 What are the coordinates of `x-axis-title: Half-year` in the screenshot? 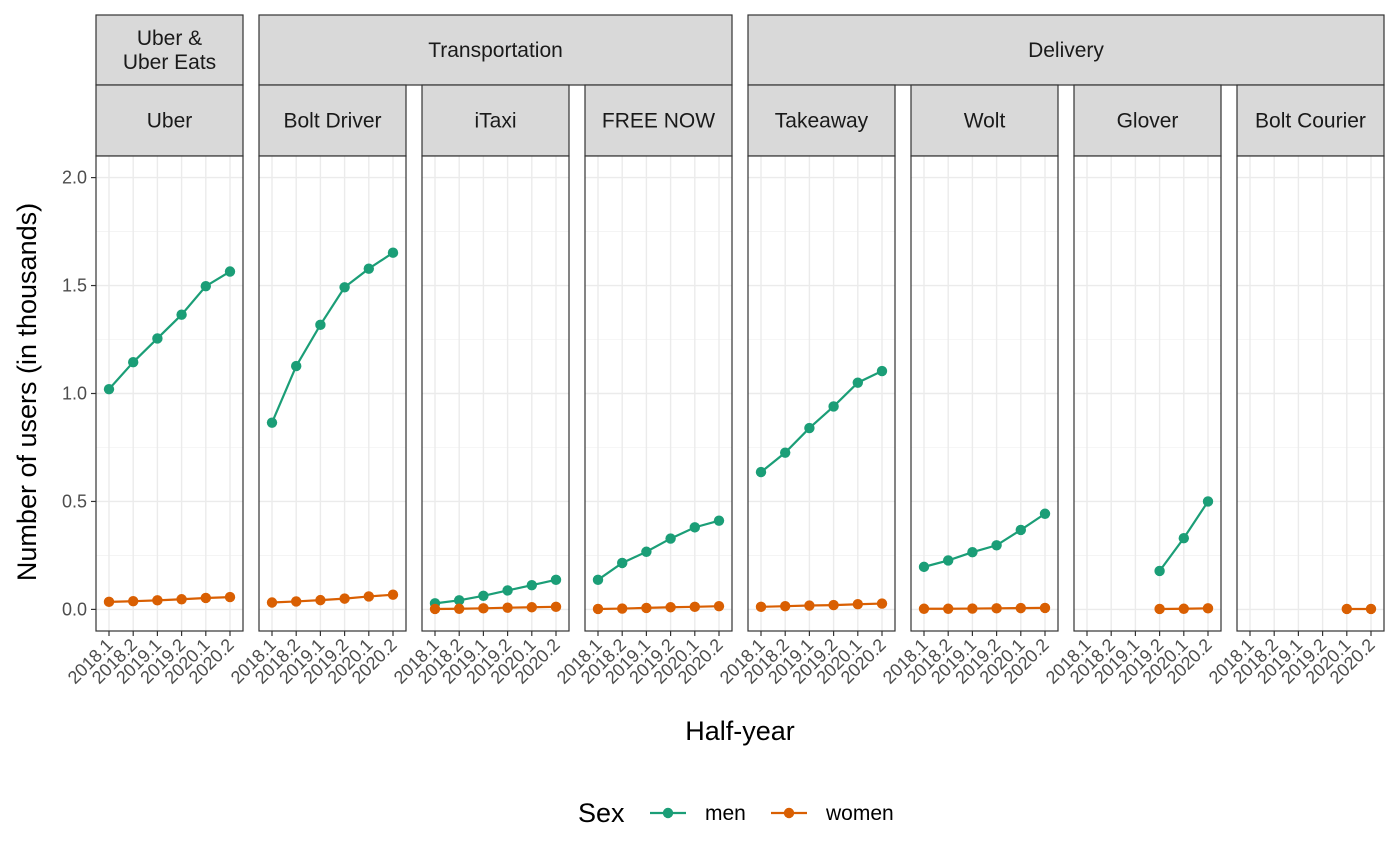 It's located at (740, 731).